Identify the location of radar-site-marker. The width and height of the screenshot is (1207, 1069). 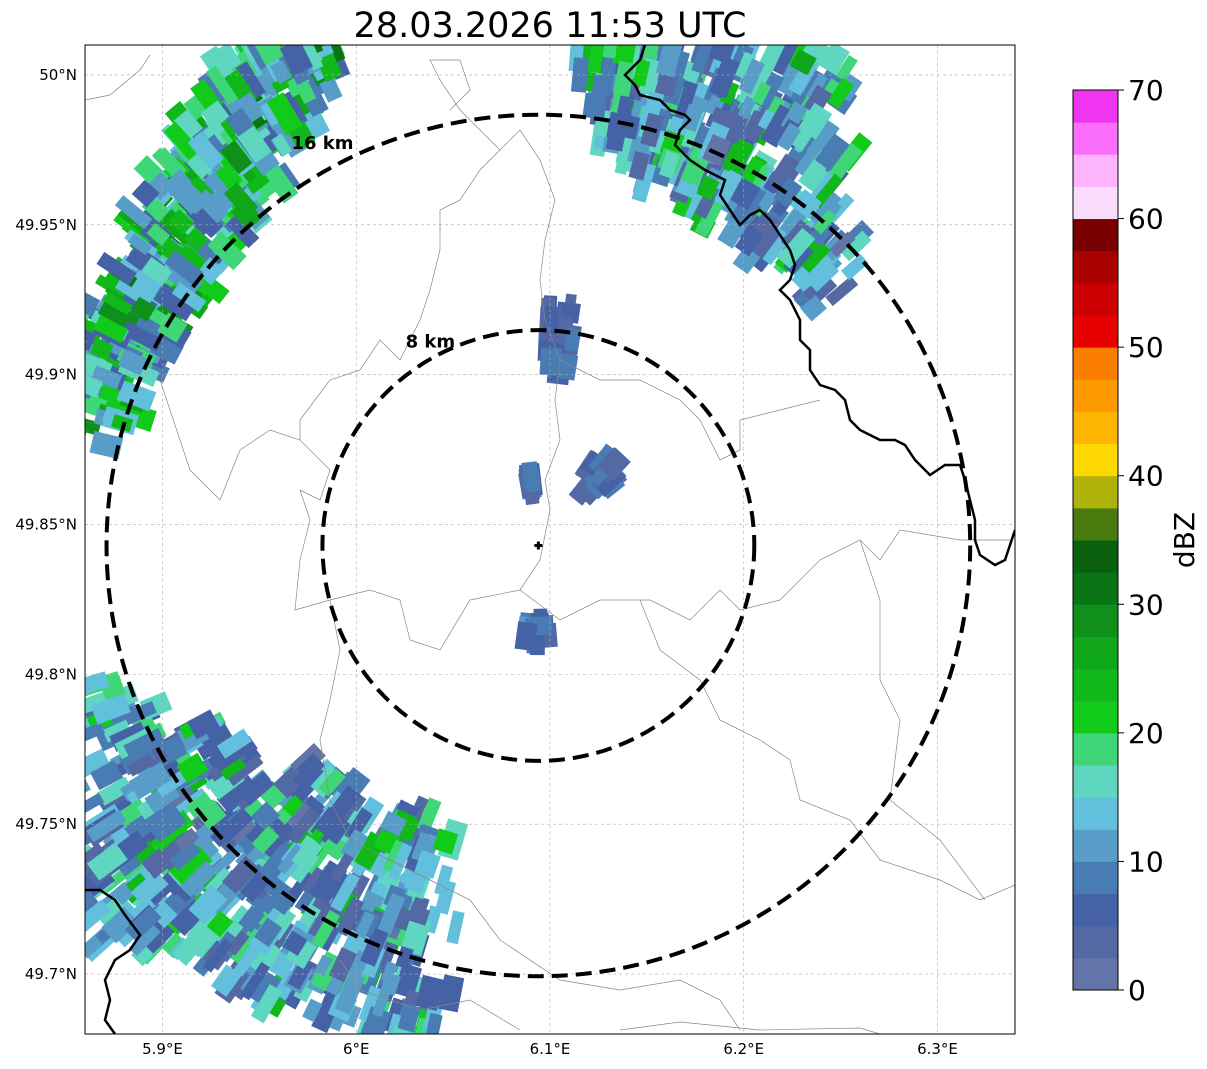
(538, 545).